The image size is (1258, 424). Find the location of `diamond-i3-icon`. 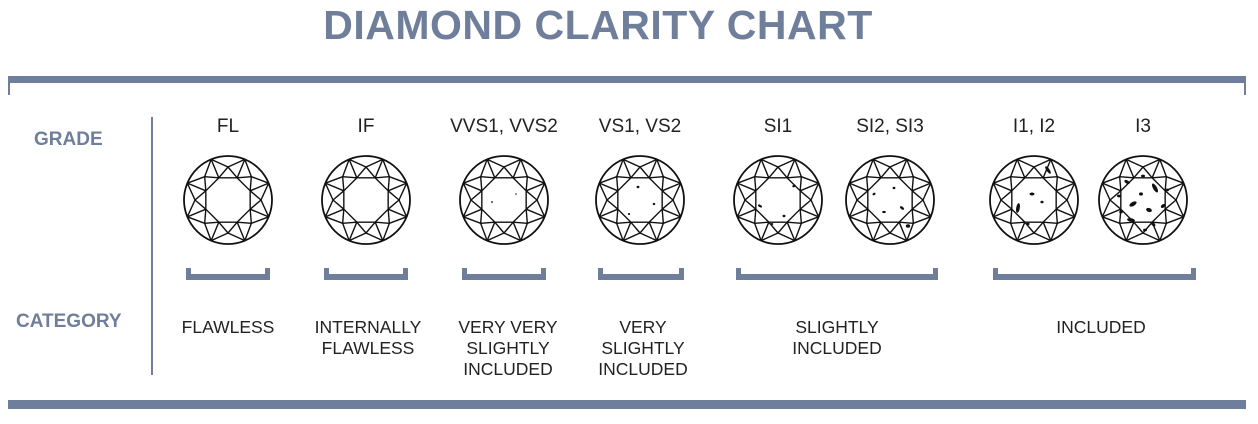

diamond-i3-icon is located at coordinates (1143, 200).